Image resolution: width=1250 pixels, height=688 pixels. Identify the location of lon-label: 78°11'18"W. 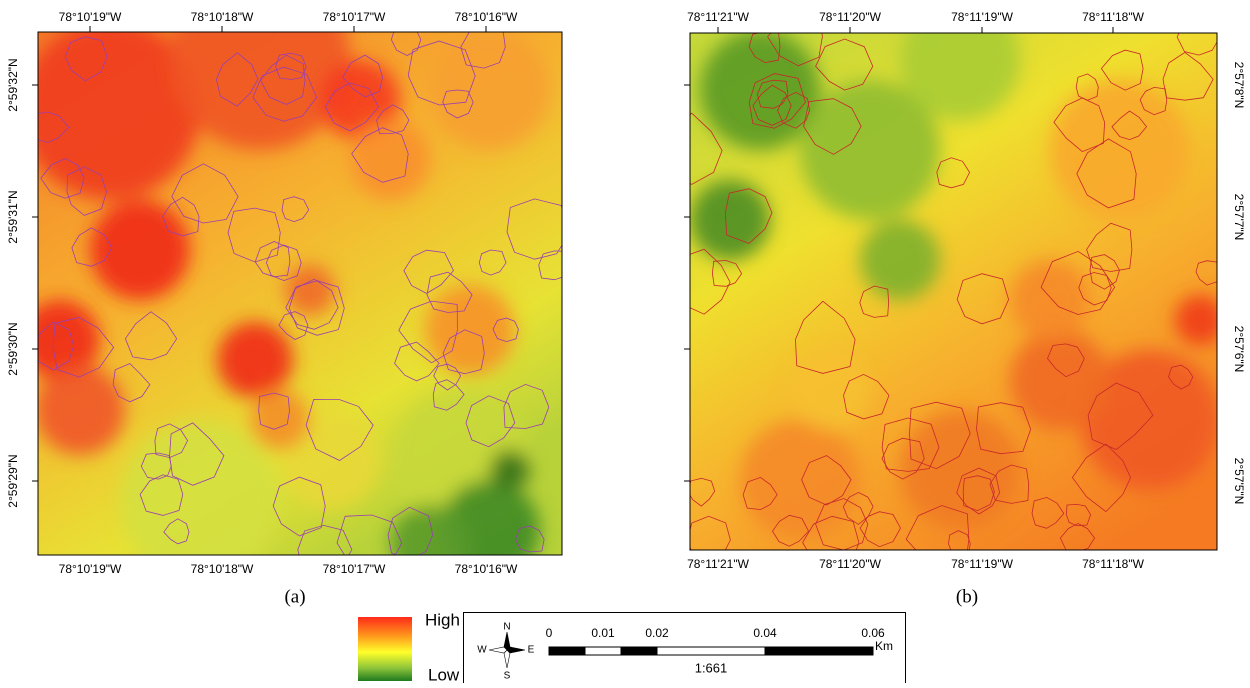
(1113, 17).